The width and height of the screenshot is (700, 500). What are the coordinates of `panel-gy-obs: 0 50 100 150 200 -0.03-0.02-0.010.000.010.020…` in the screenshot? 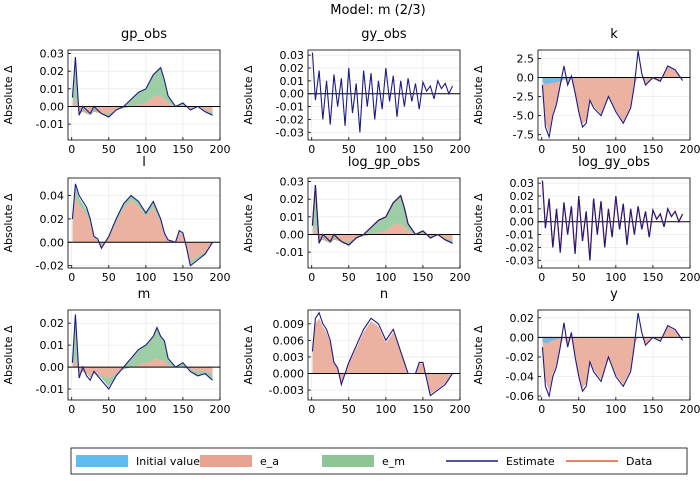 It's located at (356, 91).